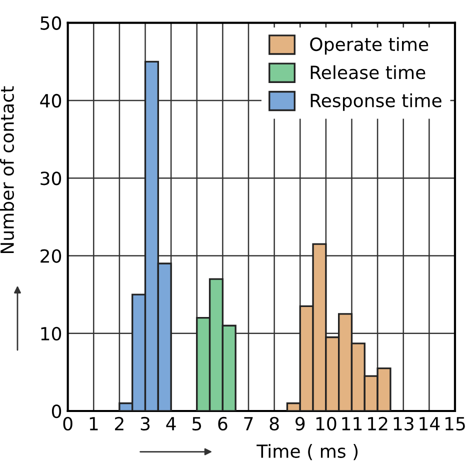  Describe the element at coordinates (369, 46) in the screenshot. I see `legend-label: Operate time` at that location.